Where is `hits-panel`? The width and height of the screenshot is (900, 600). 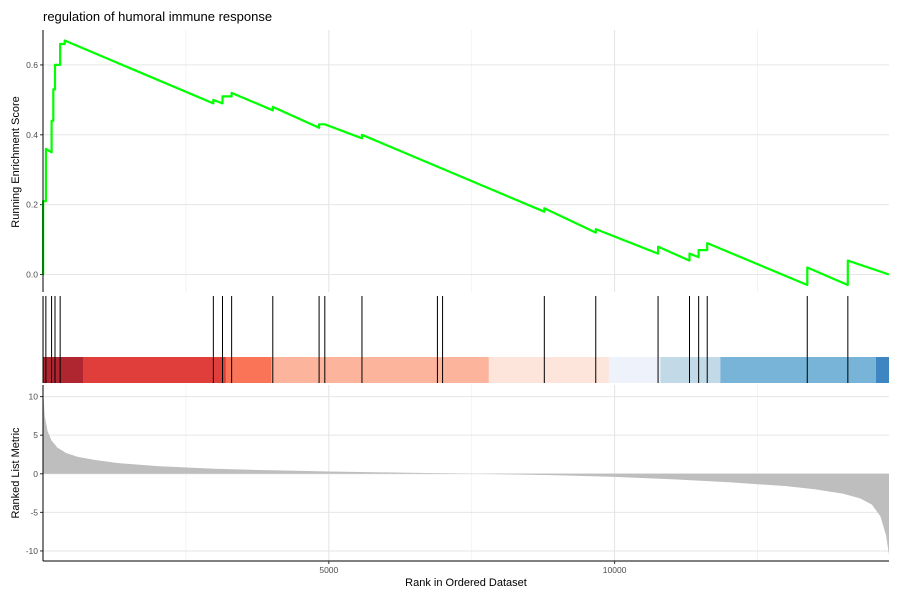 hits-panel is located at coordinates (465, 339).